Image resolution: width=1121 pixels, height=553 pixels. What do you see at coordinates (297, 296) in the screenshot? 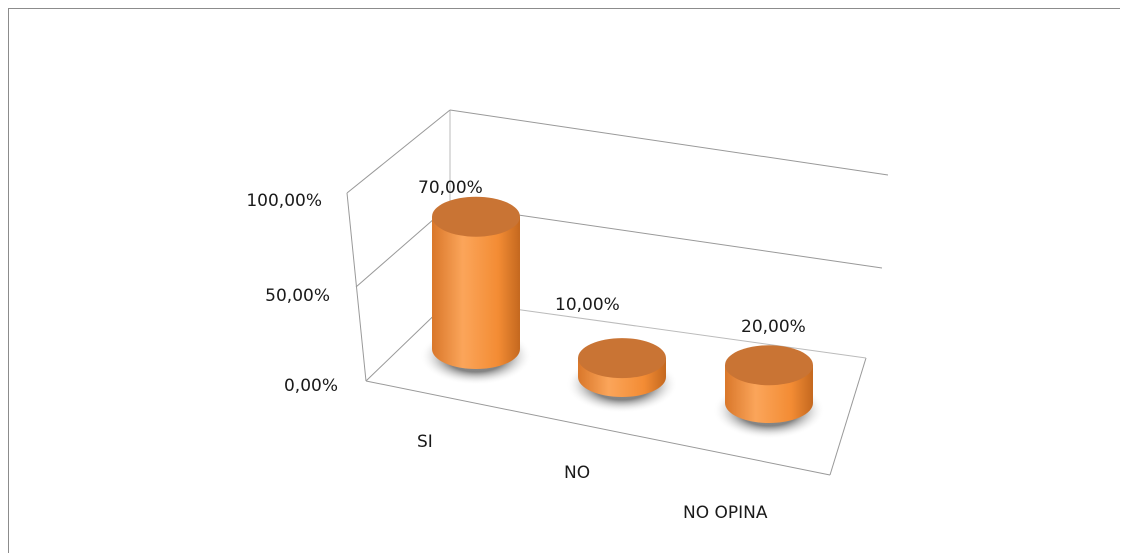
I see `y-tick-label-1: 50,00%` at bounding box center [297, 296].